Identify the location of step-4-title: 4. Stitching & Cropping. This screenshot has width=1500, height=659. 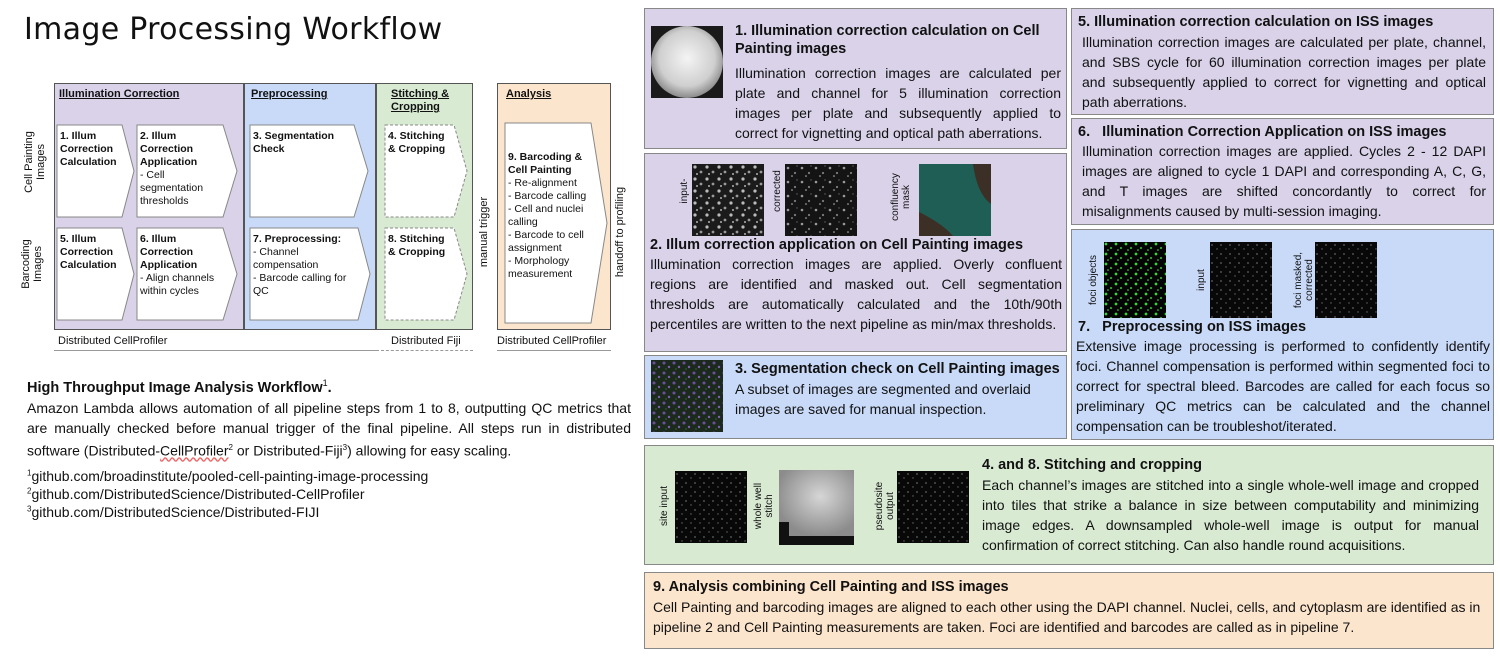
(417, 142).